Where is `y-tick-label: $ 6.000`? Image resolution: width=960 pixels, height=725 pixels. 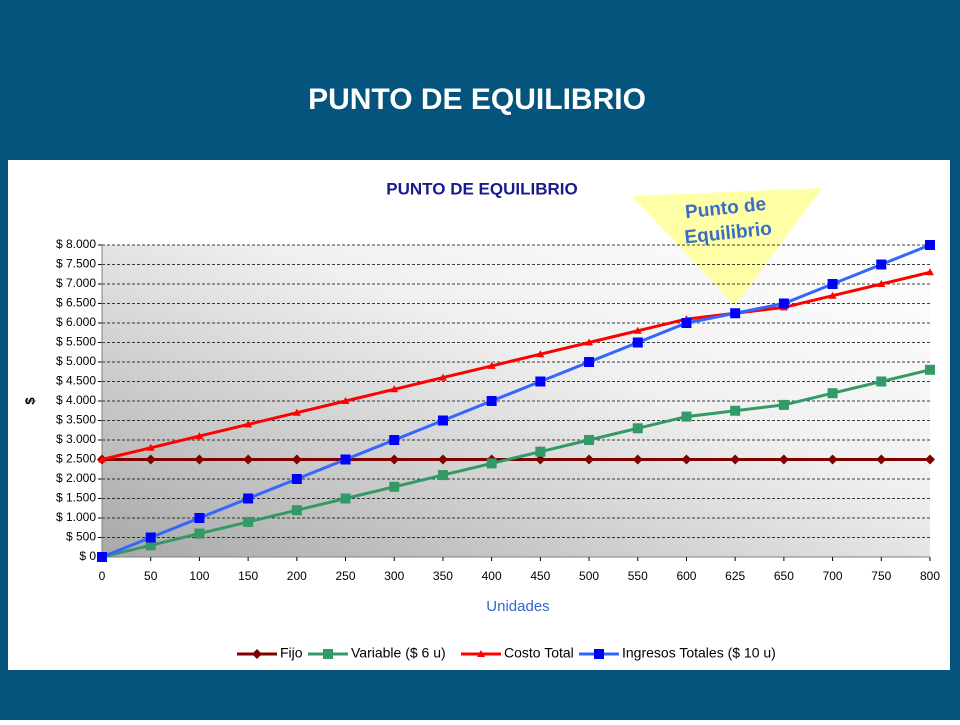 y-tick-label: $ 6.000 is located at coordinates (76, 322).